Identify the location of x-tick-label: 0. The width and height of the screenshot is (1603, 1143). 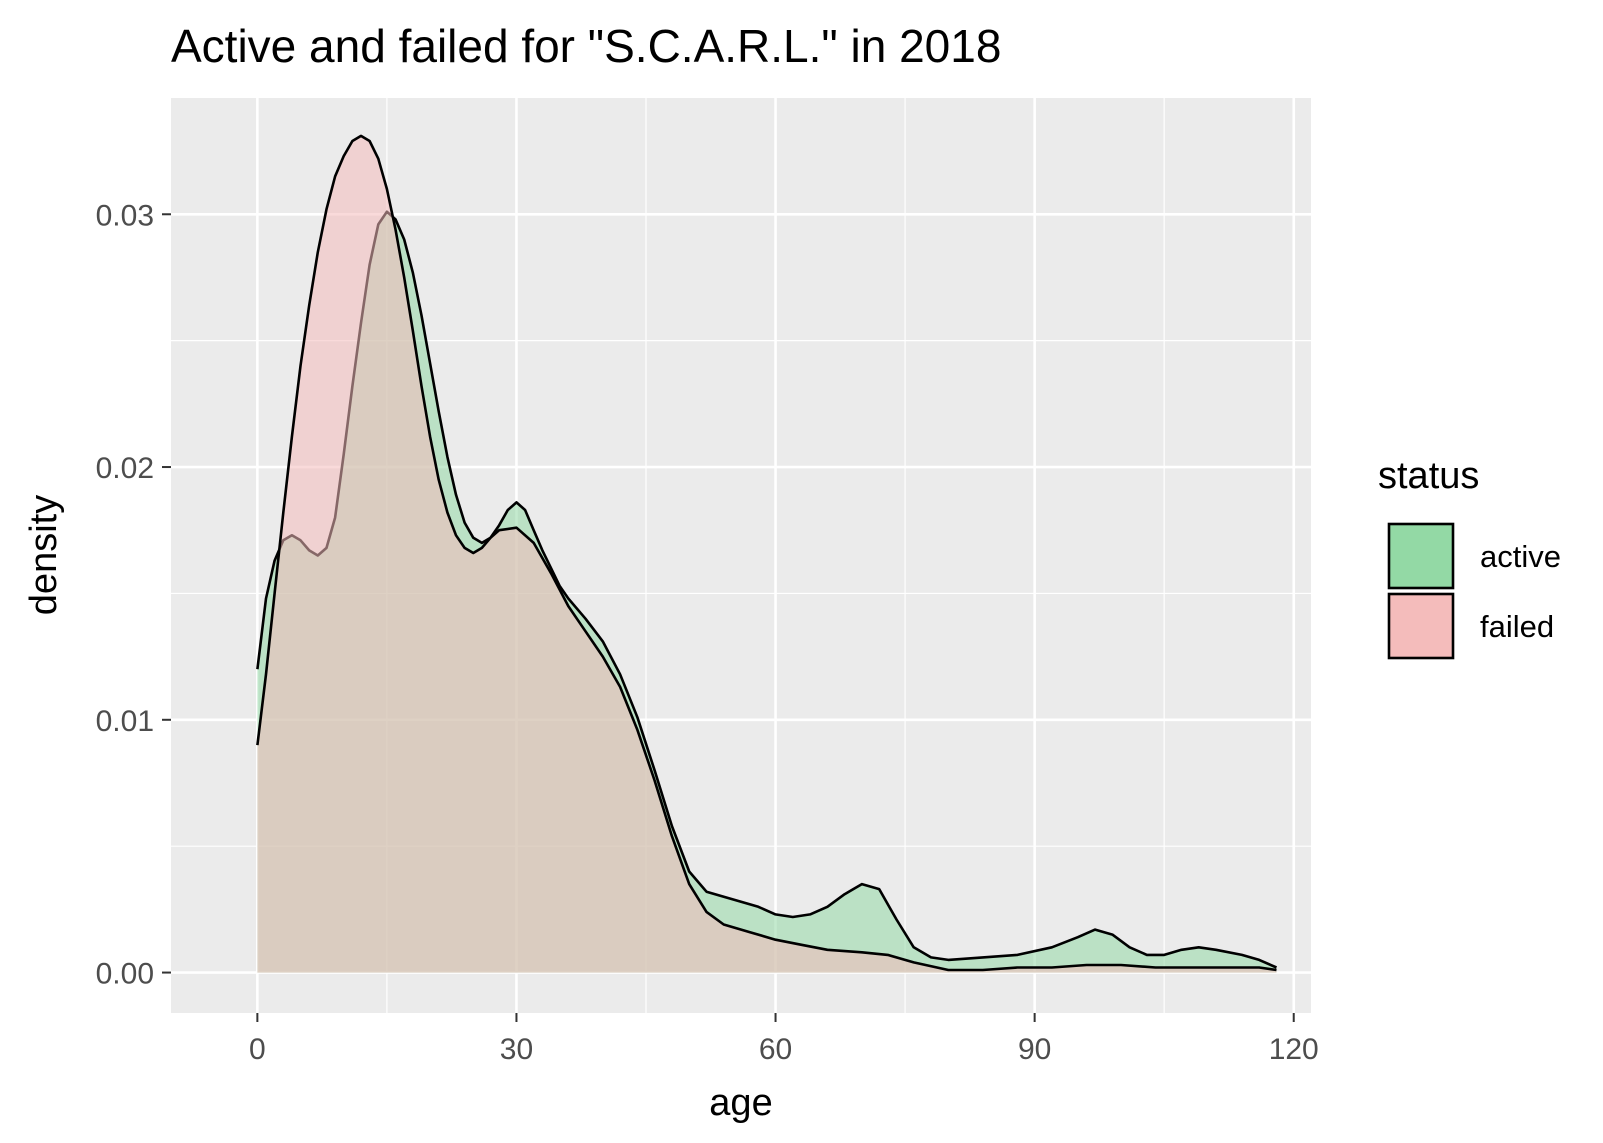
(257, 1049).